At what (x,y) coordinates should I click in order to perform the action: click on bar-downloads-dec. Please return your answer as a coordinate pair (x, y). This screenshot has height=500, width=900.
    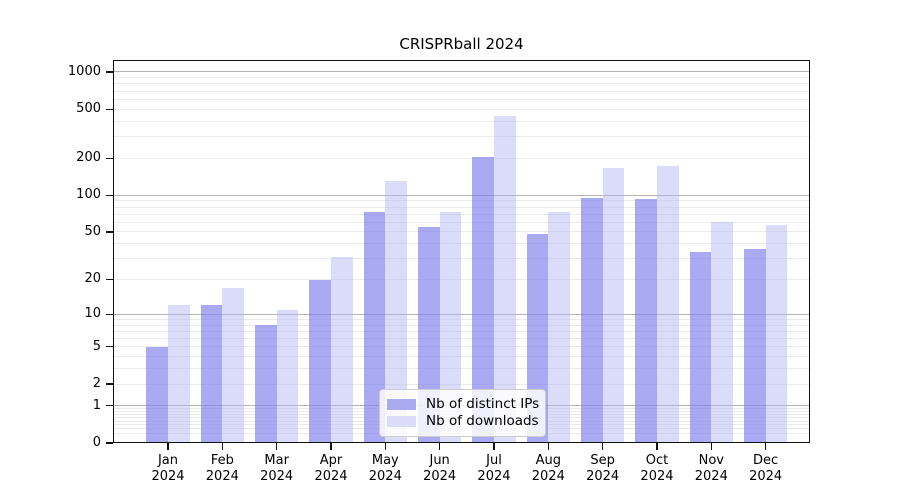
    Looking at the image, I should click on (776, 333).